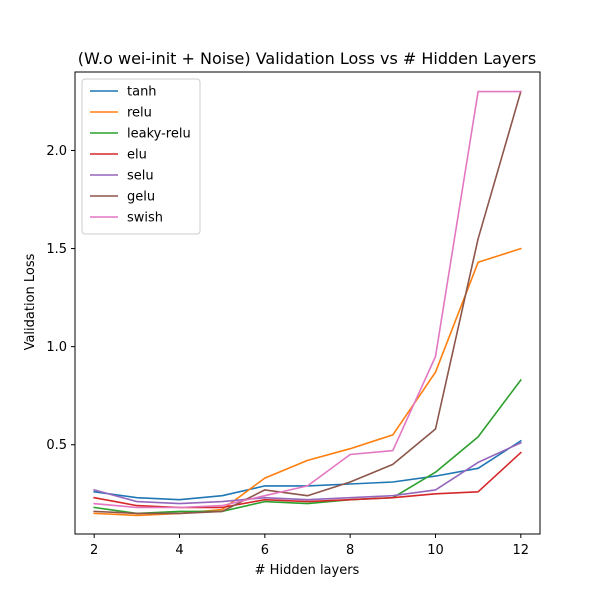 This screenshot has width=600, height=600. I want to click on x-axis-label: # Hidden layers, so click(307, 570).